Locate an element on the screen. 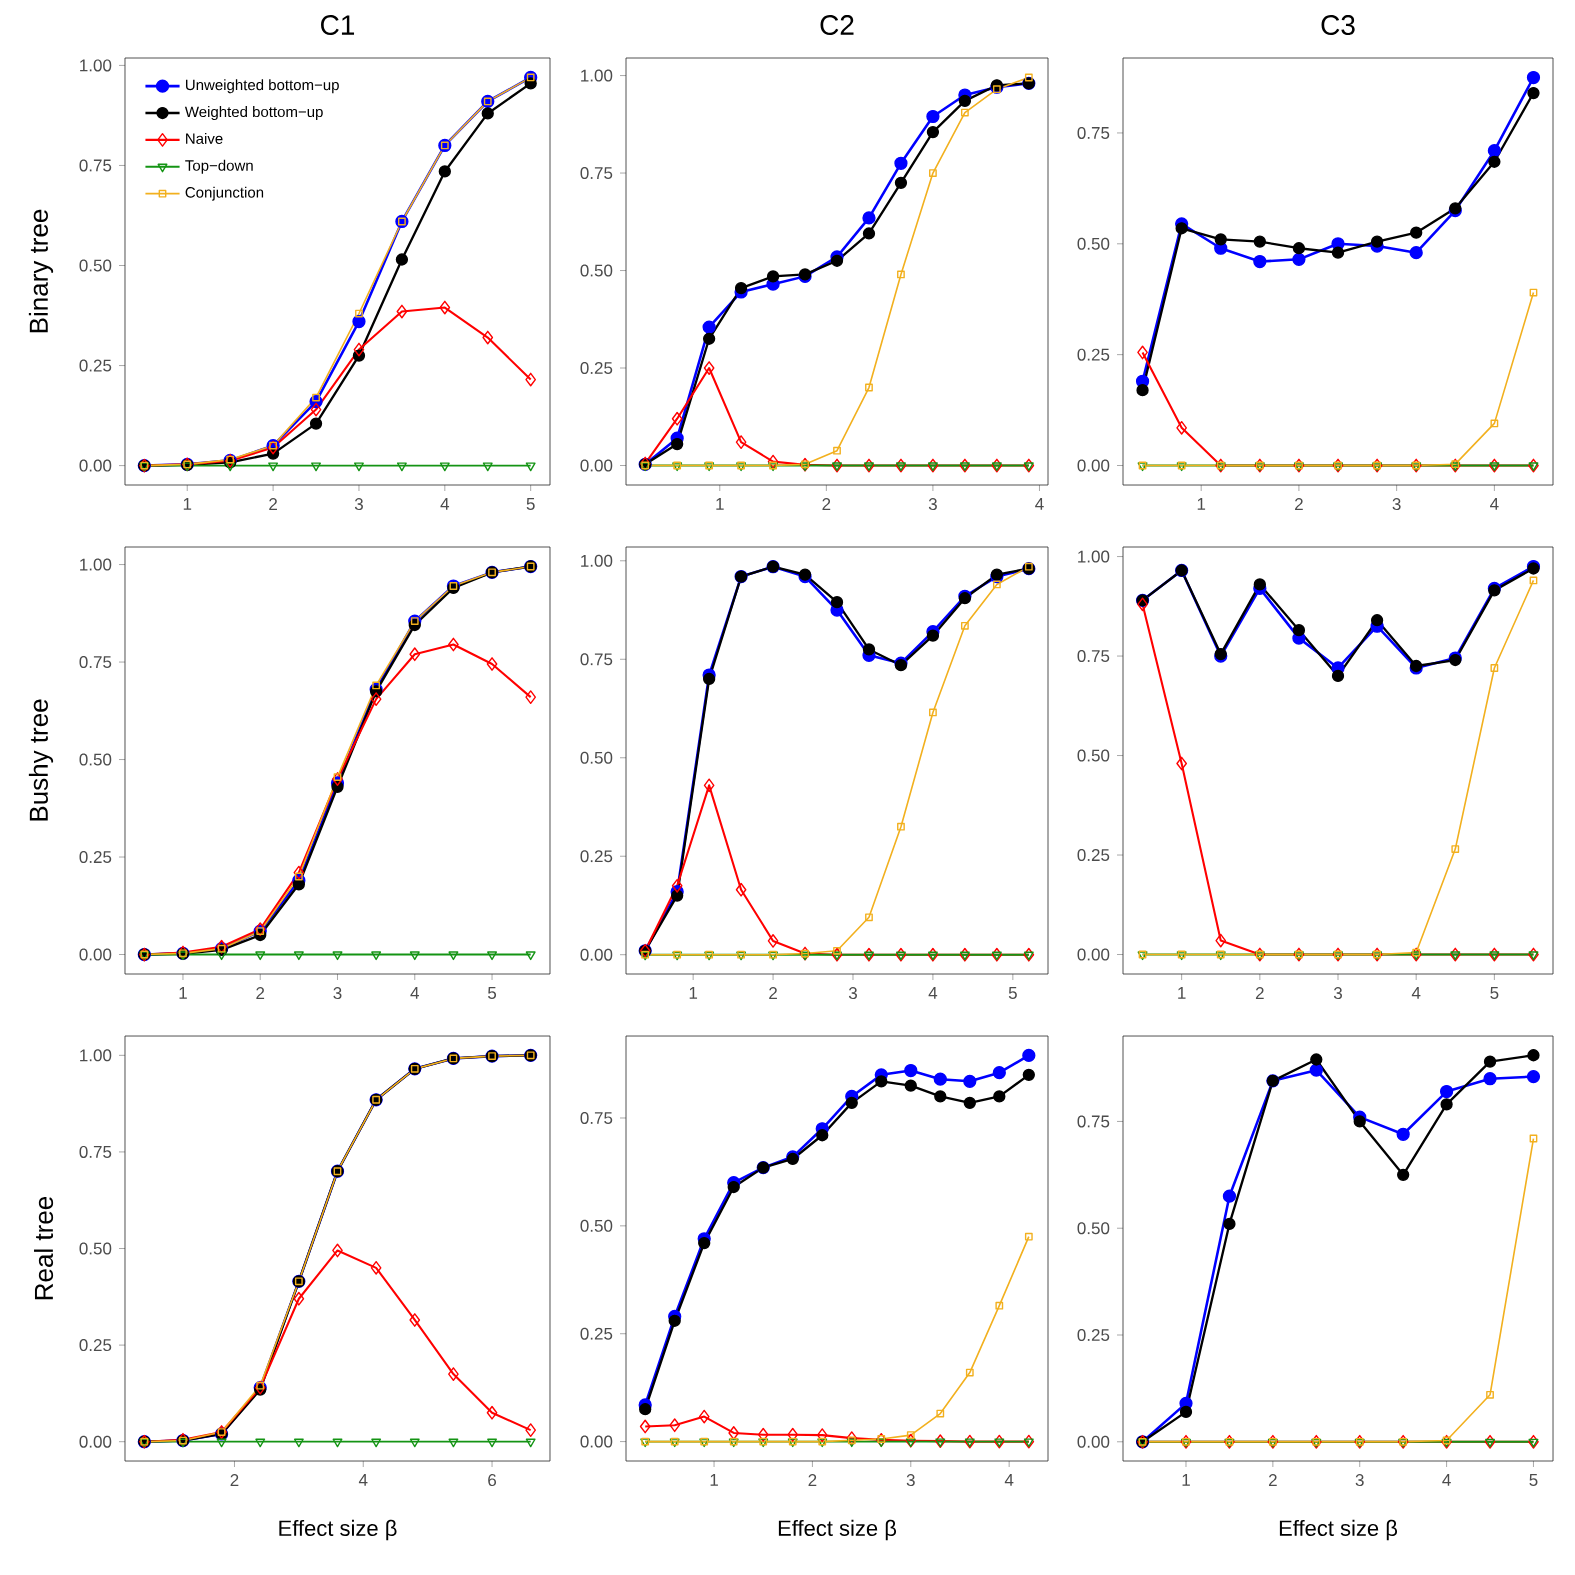 The image size is (1575, 1575). legend-label: Conjunction is located at coordinates (224, 193).